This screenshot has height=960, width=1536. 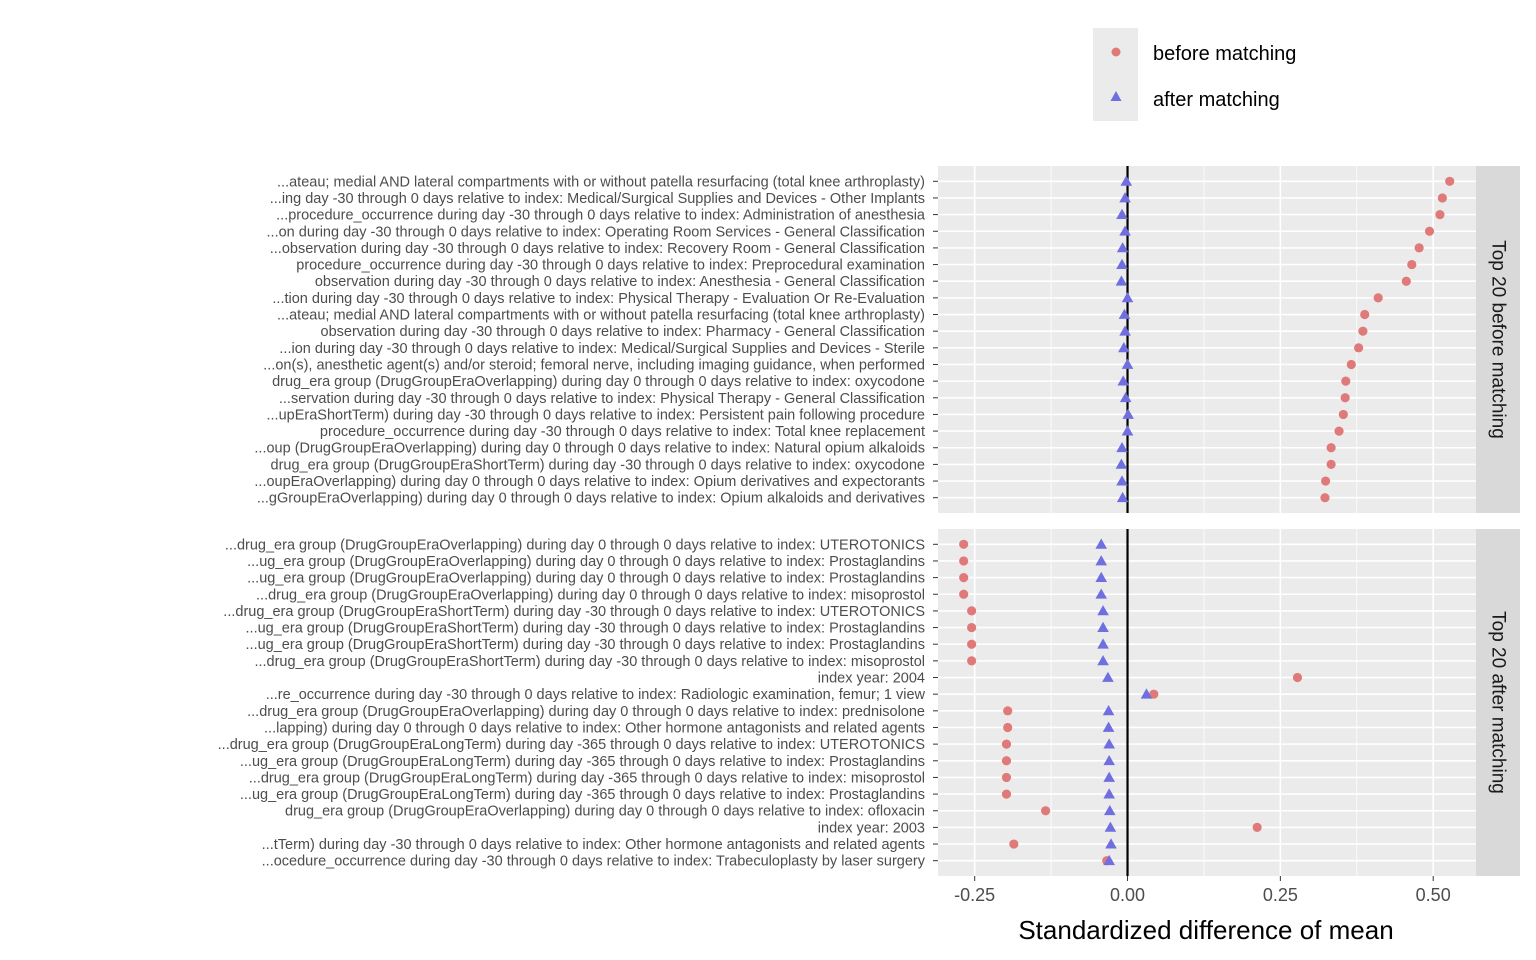 I want to click on legend-background, so click(x=1115, y=74).